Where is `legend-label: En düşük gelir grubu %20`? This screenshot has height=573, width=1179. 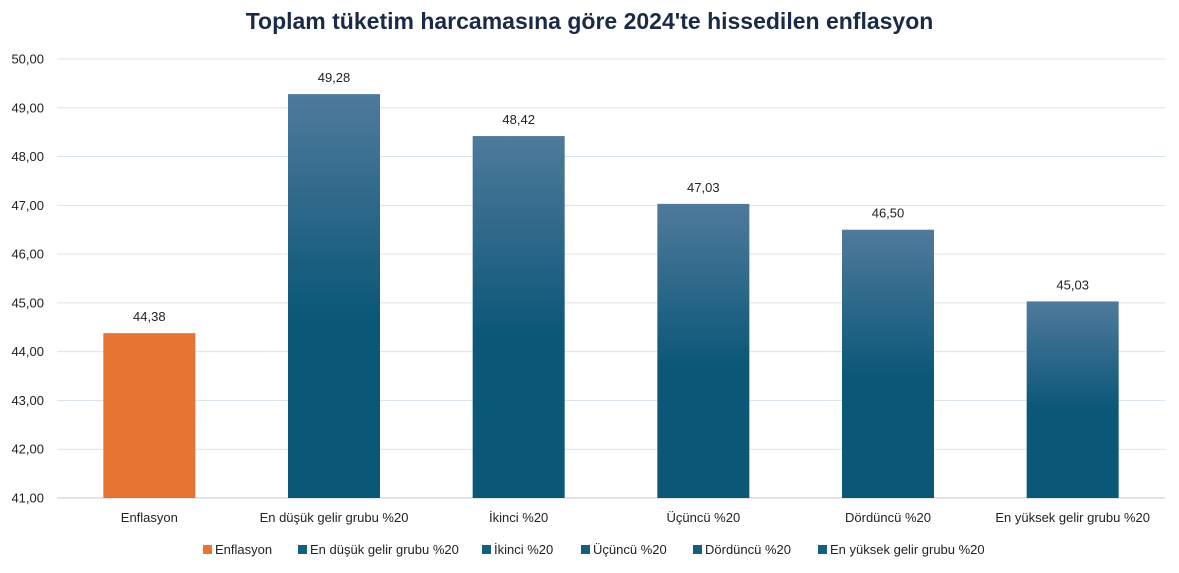 legend-label: En düşük gelir grubu %20 is located at coordinates (384, 549).